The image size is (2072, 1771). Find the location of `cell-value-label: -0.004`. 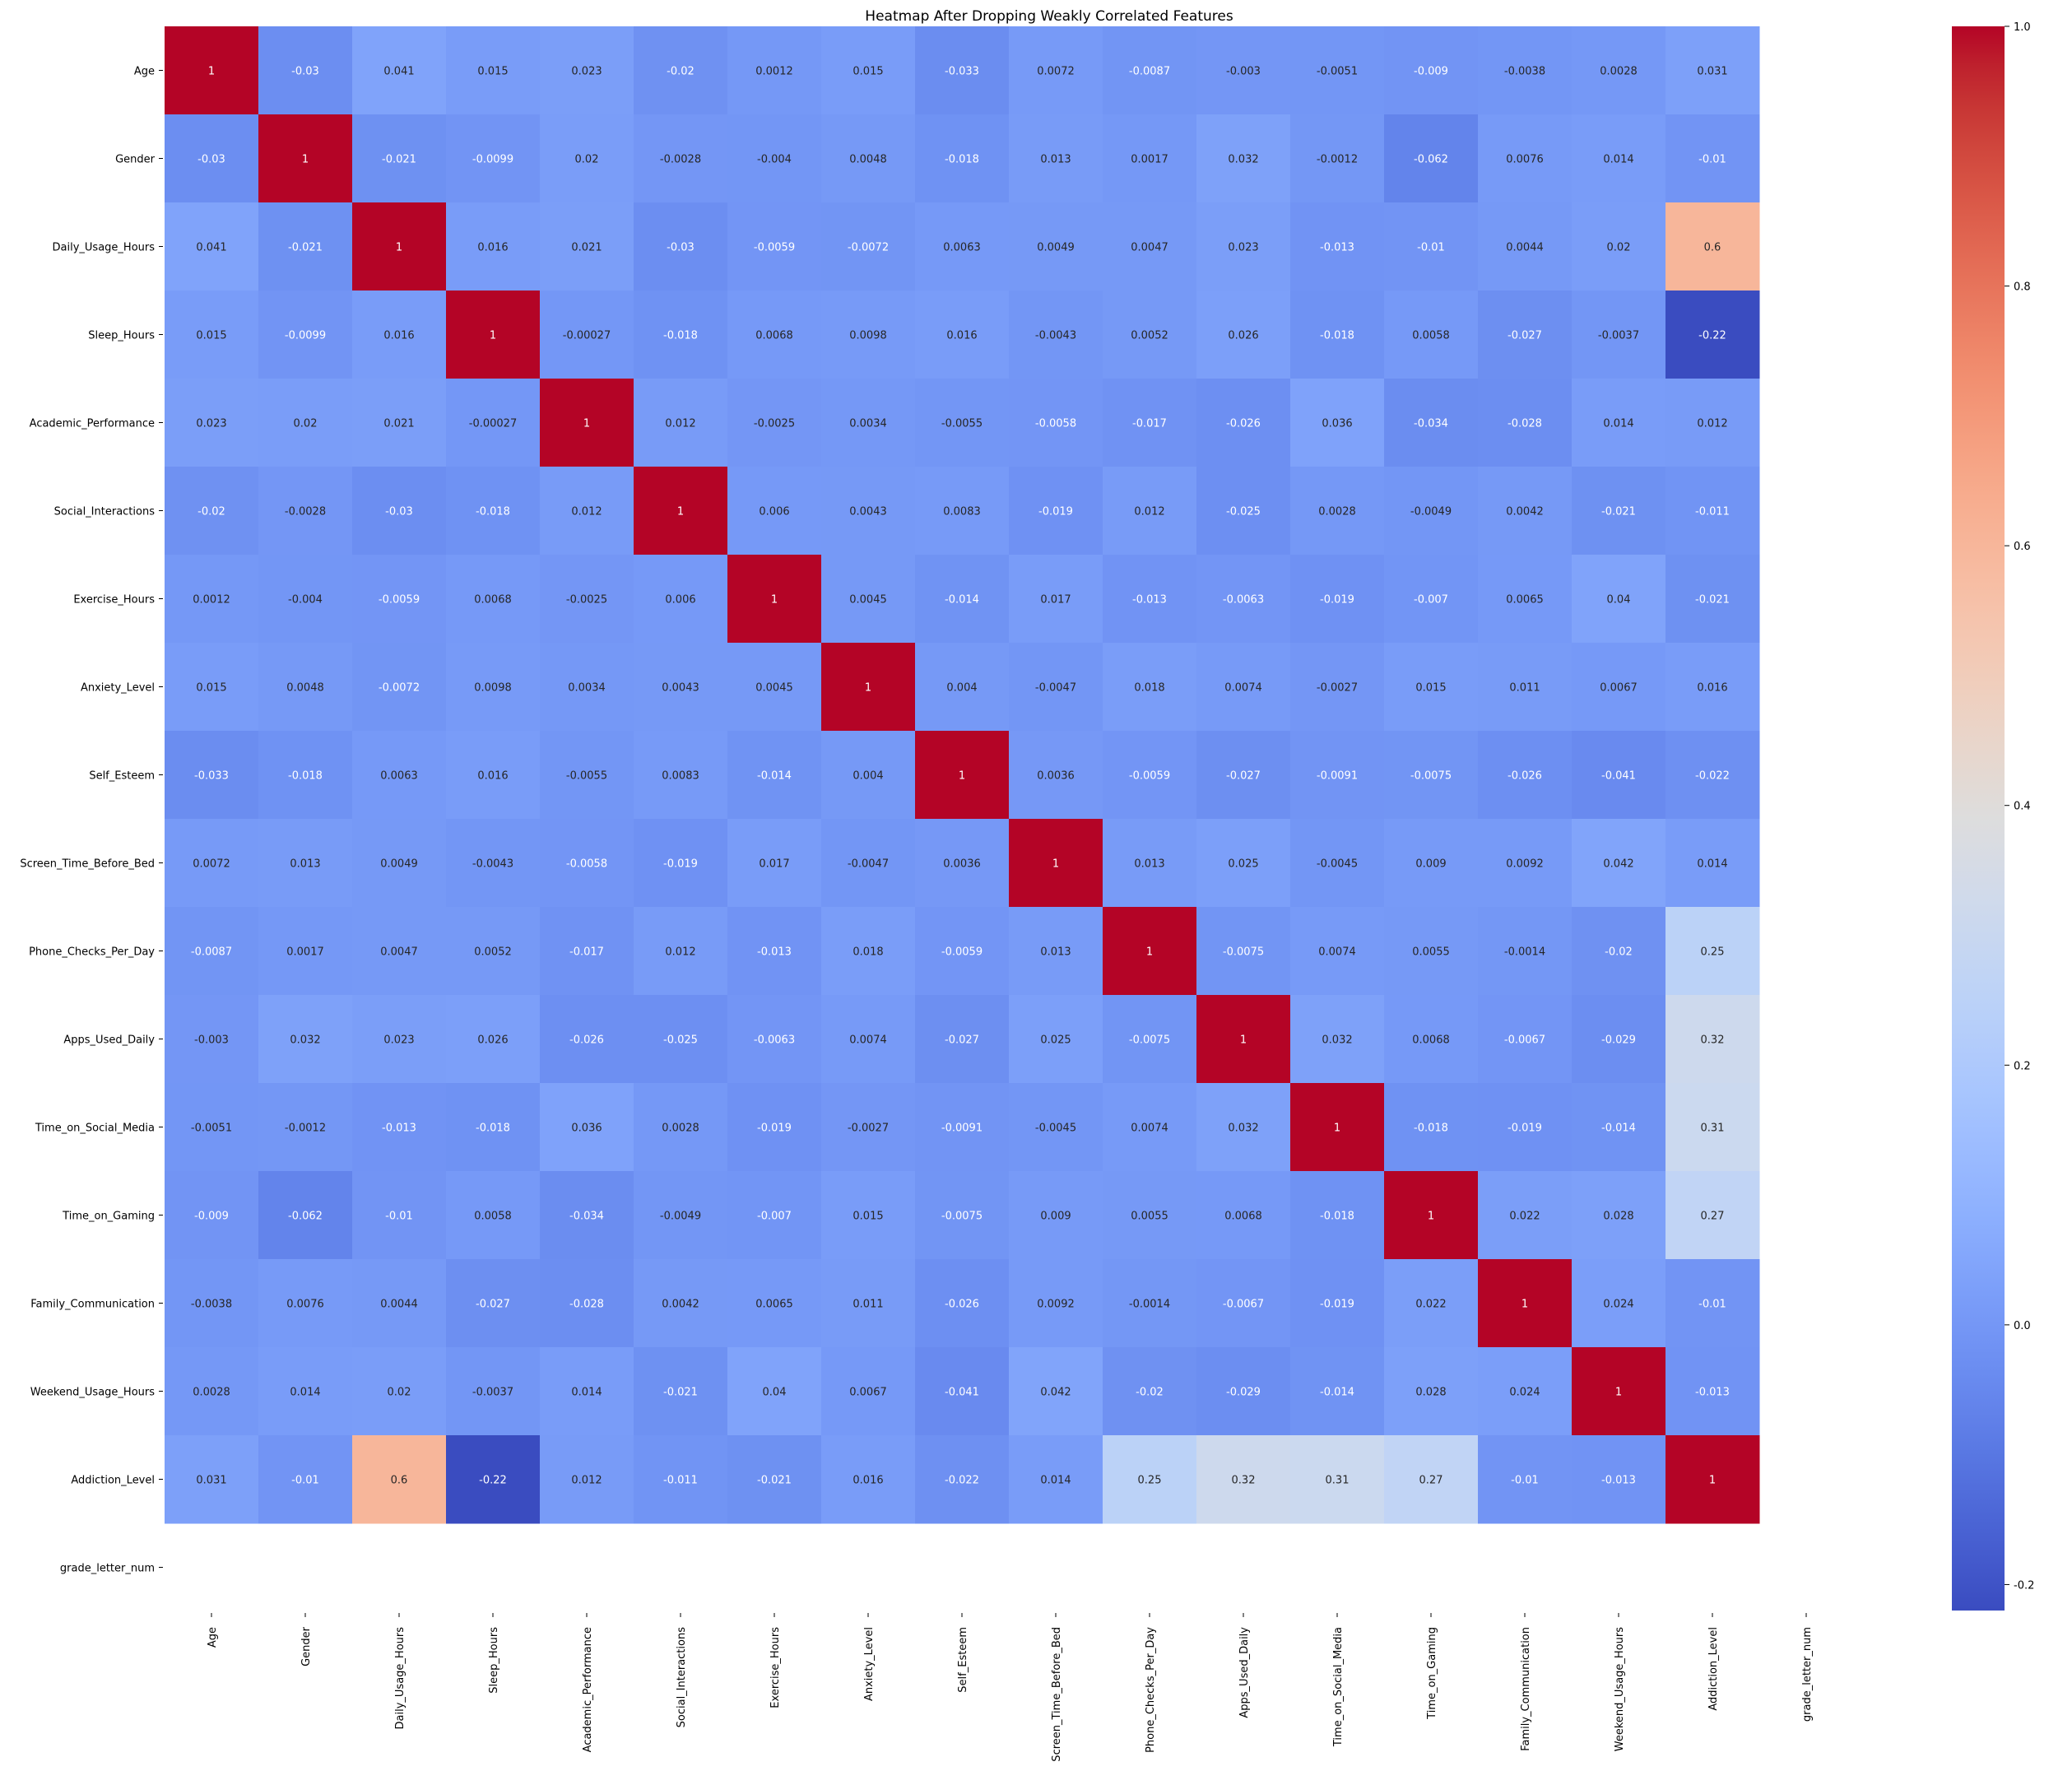

cell-value-label: -0.004 is located at coordinates (305, 600).